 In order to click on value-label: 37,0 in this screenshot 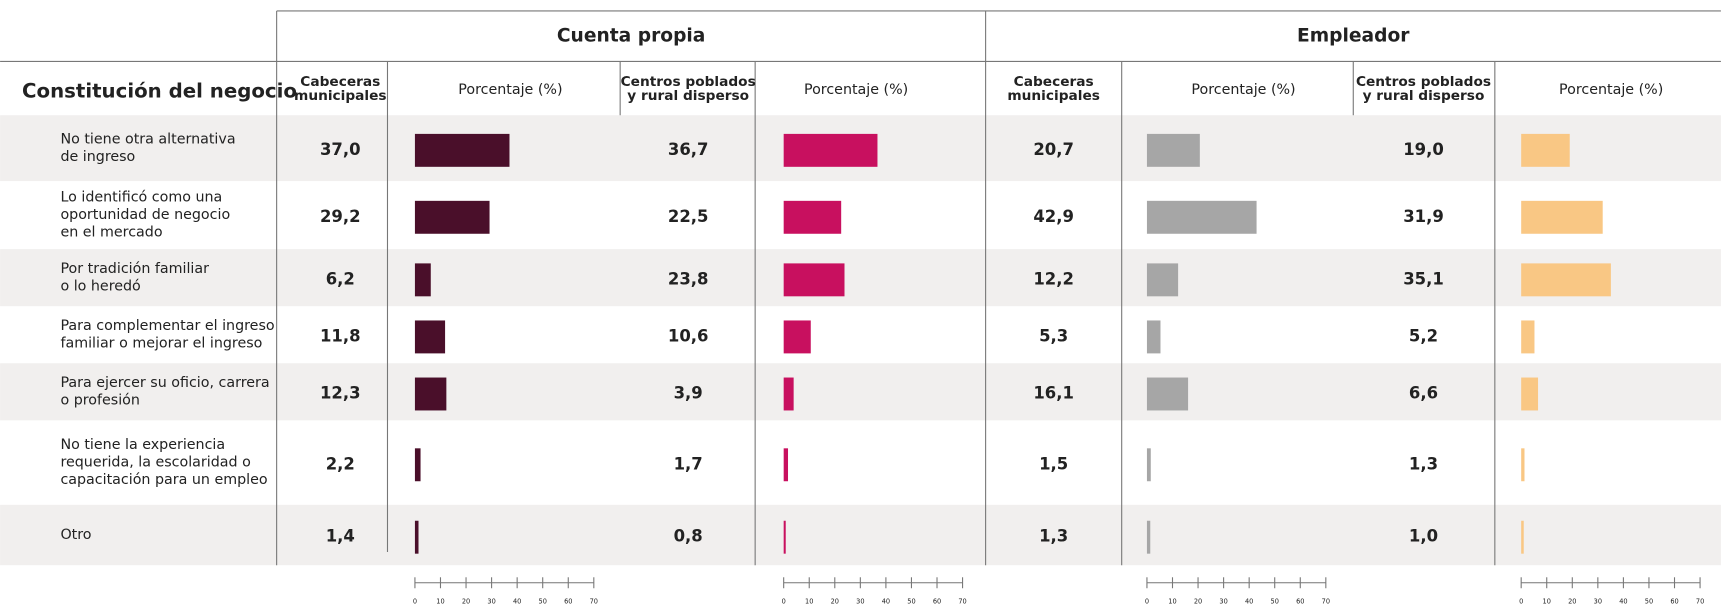, I will do `click(340, 149)`.